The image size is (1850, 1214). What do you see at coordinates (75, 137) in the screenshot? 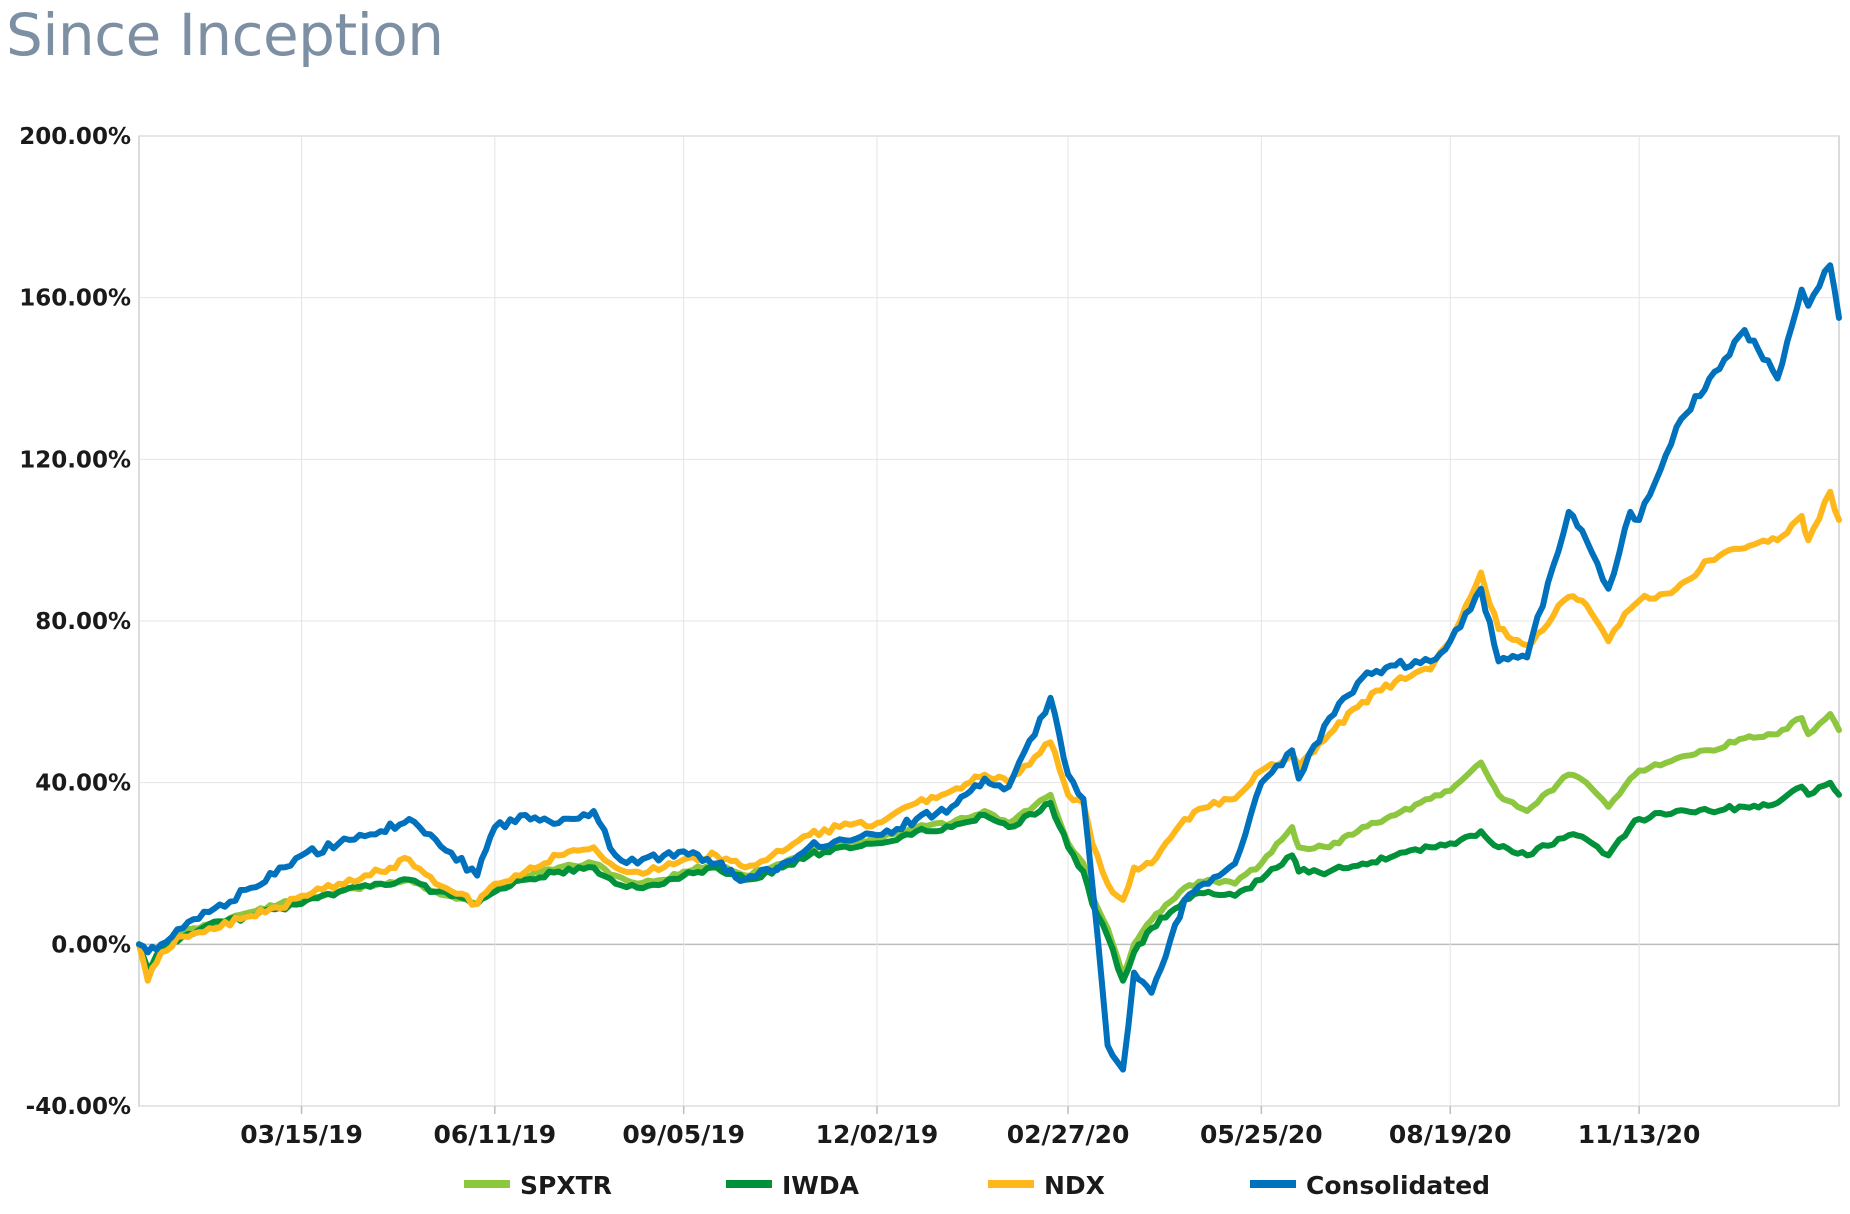
I see `y-tick-label: 200.00%` at bounding box center [75, 137].